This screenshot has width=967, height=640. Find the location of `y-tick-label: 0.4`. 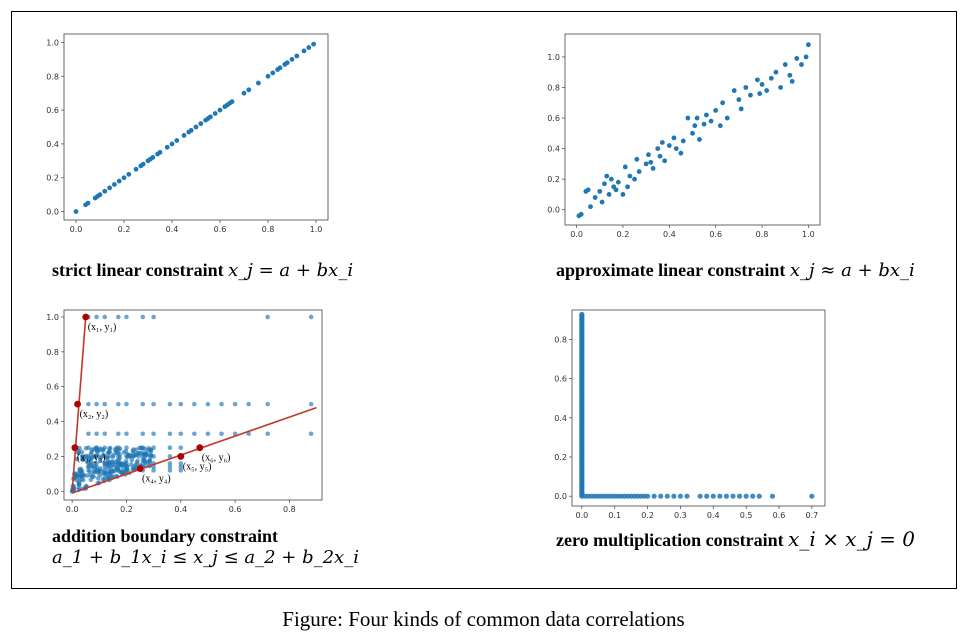

y-tick-label: 0.4 is located at coordinates (553, 149).